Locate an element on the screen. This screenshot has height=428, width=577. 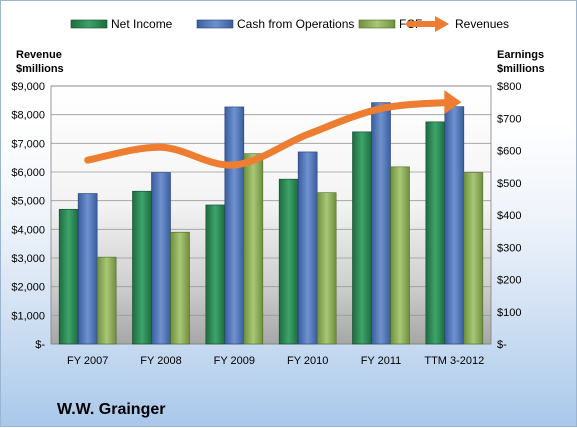
left-tick-label: $3,000 is located at coordinates (28, 259).